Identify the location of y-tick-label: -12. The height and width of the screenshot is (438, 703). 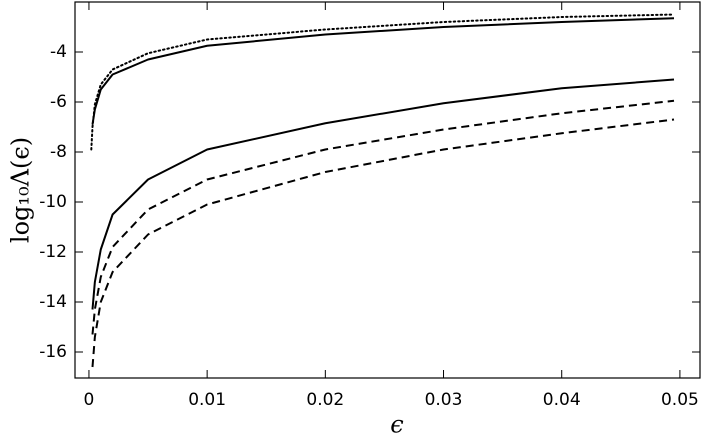
(53, 252).